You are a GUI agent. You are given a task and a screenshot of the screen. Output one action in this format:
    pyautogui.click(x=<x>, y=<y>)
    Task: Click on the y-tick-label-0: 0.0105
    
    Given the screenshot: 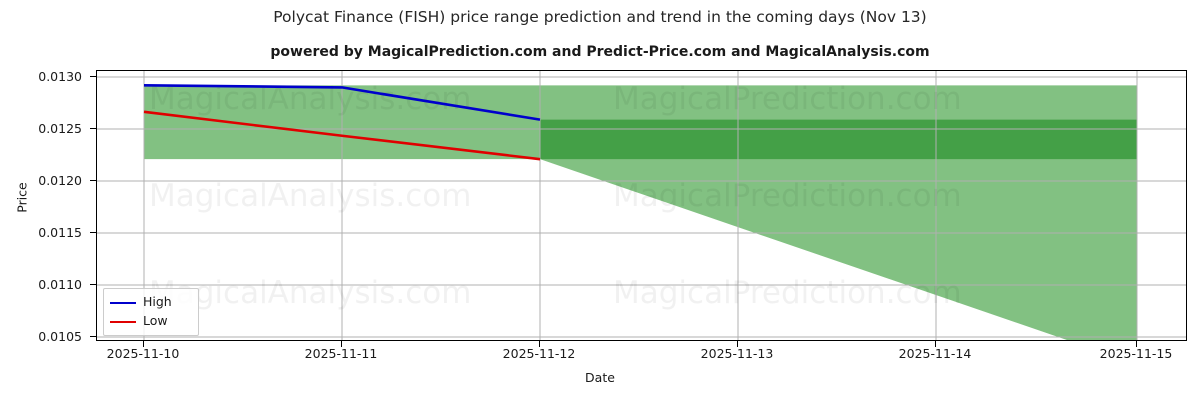 What is the action you would take?
    pyautogui.click(x=60, y=336)
    